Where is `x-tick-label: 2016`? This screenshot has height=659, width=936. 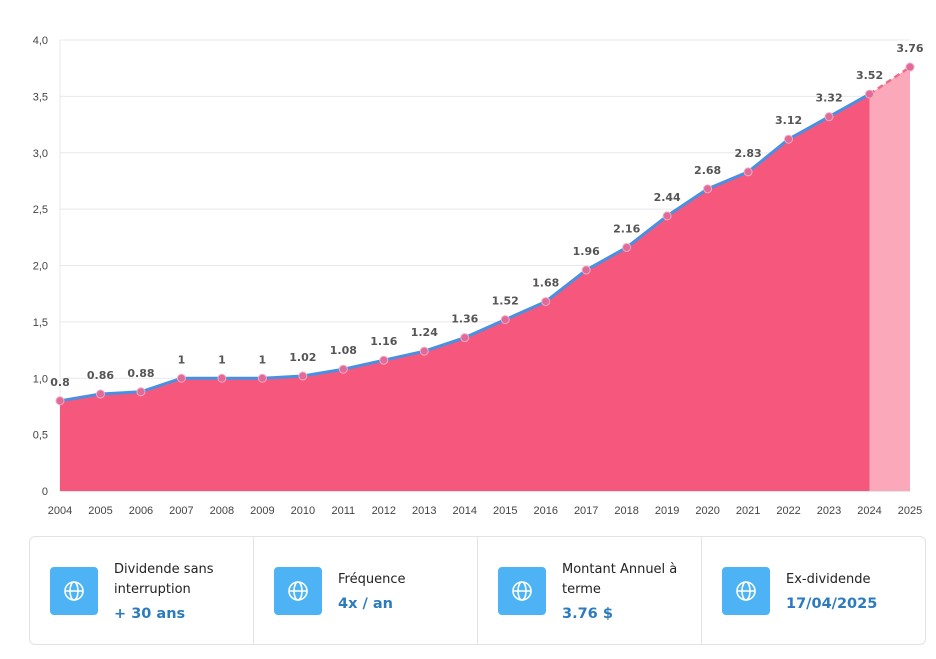
x-tick-label: 2016 is located at coordinates (545, 511).